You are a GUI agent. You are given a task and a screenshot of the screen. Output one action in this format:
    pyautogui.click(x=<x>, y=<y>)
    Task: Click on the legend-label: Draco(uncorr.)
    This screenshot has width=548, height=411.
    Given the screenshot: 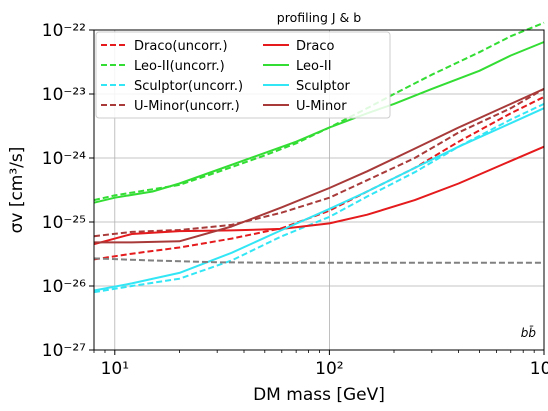 What is the action you would take?
    pyautogui.click(x=181, y=46)
    